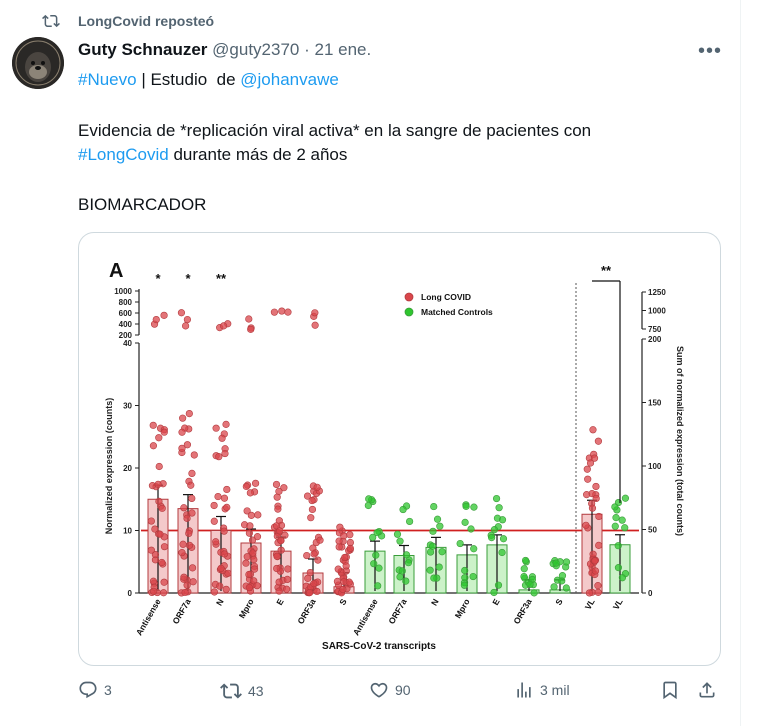 This screenshot has width=758, height=726. Describe the element at coordinates (116, 271) in the screenshot. I see `panel-label: A` at that location.